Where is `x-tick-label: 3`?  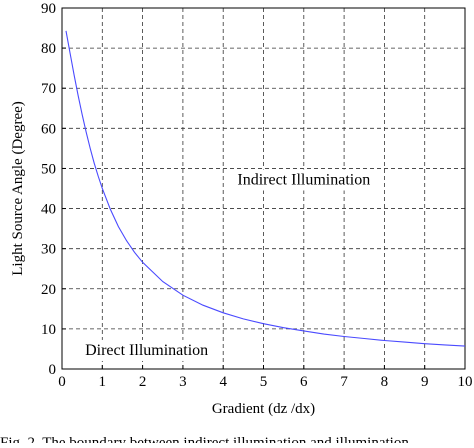
x-tick-label: 3 is located at coordinates (183, 382).